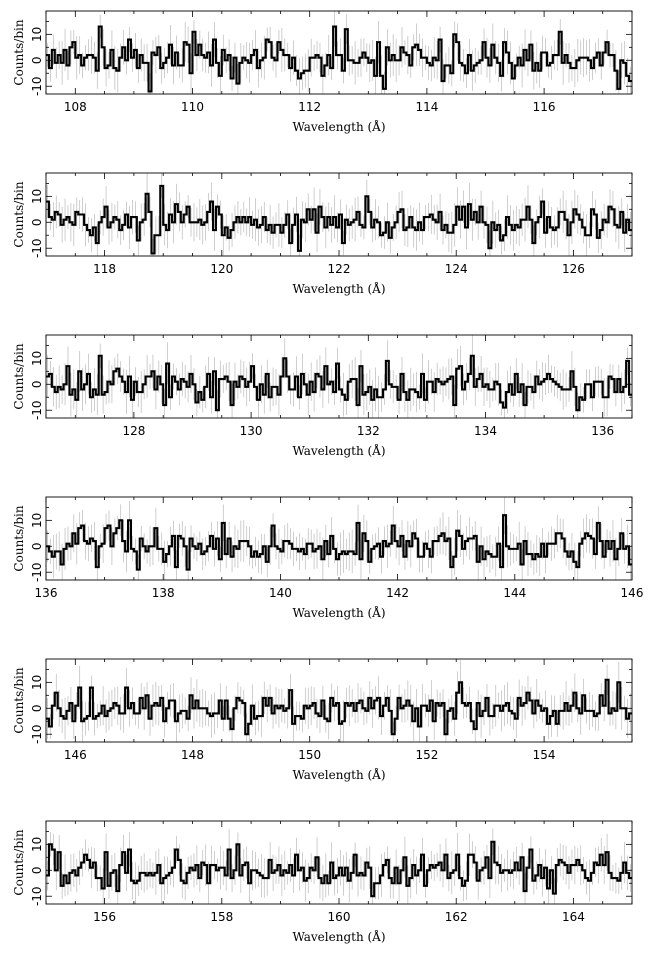  I want to click on x-tick-label: 134, so click(485, 431).